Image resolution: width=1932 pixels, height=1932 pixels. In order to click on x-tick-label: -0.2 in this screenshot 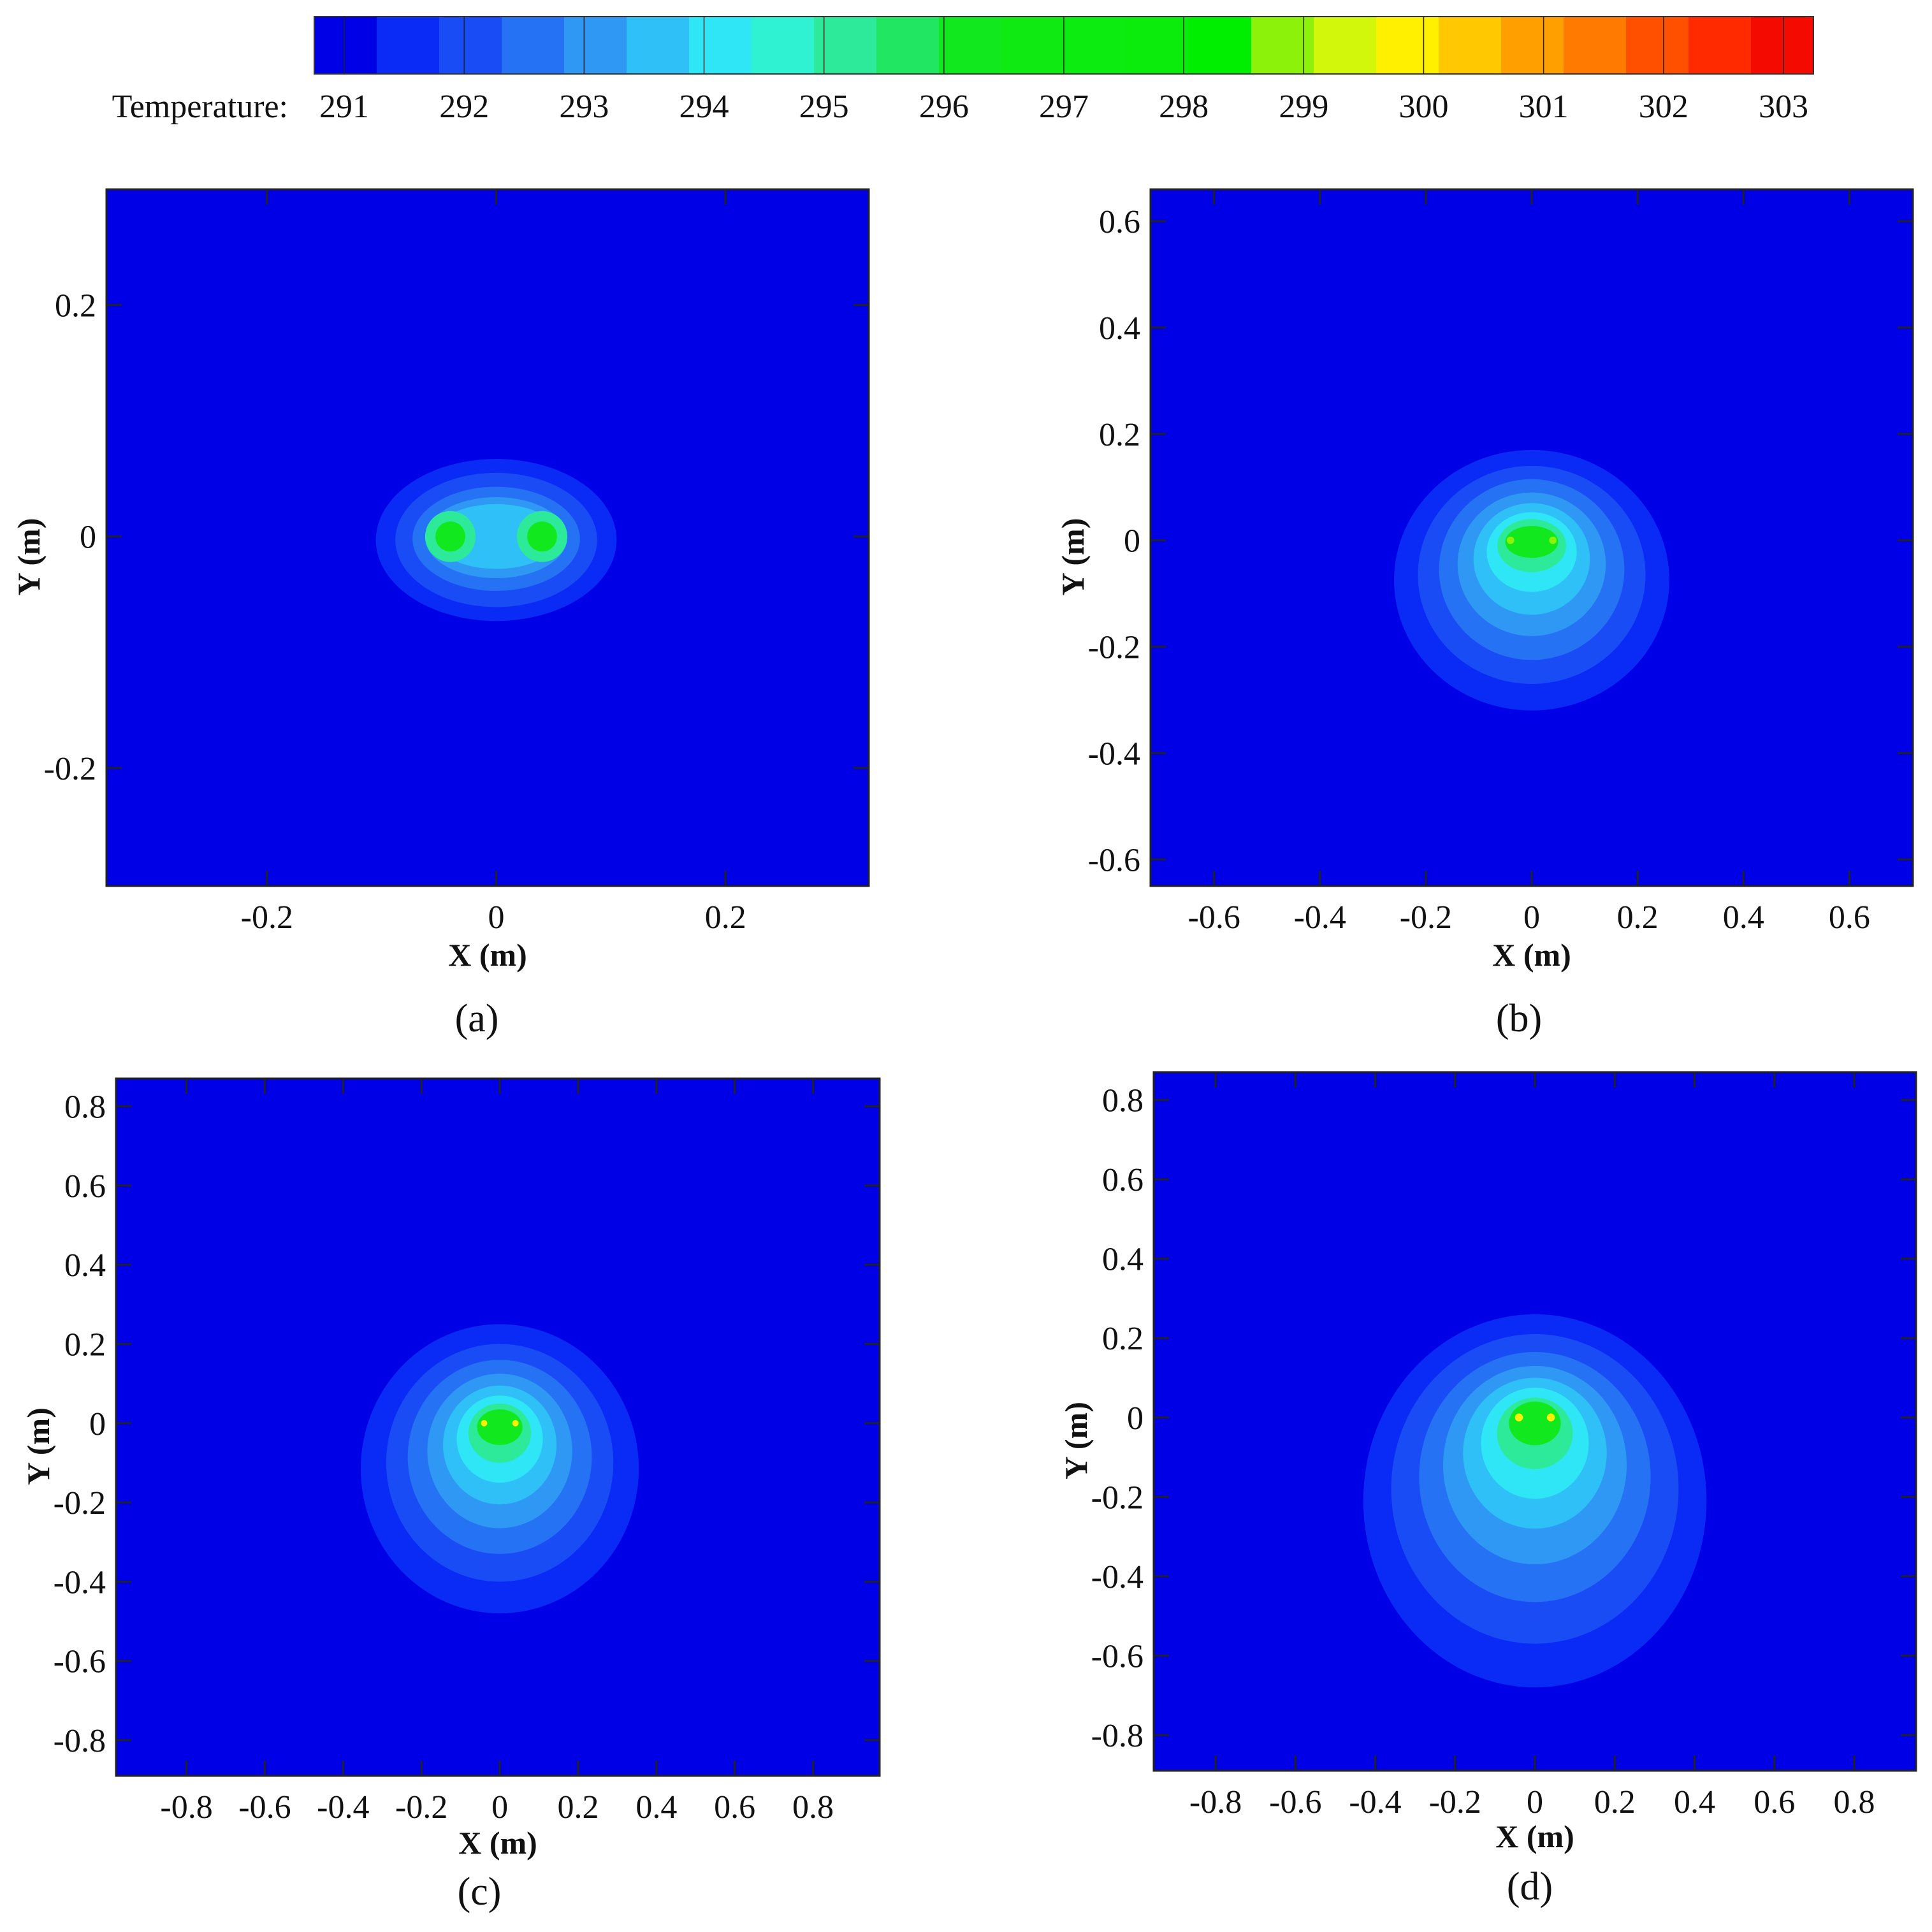, I will do `click(267, 917)`.